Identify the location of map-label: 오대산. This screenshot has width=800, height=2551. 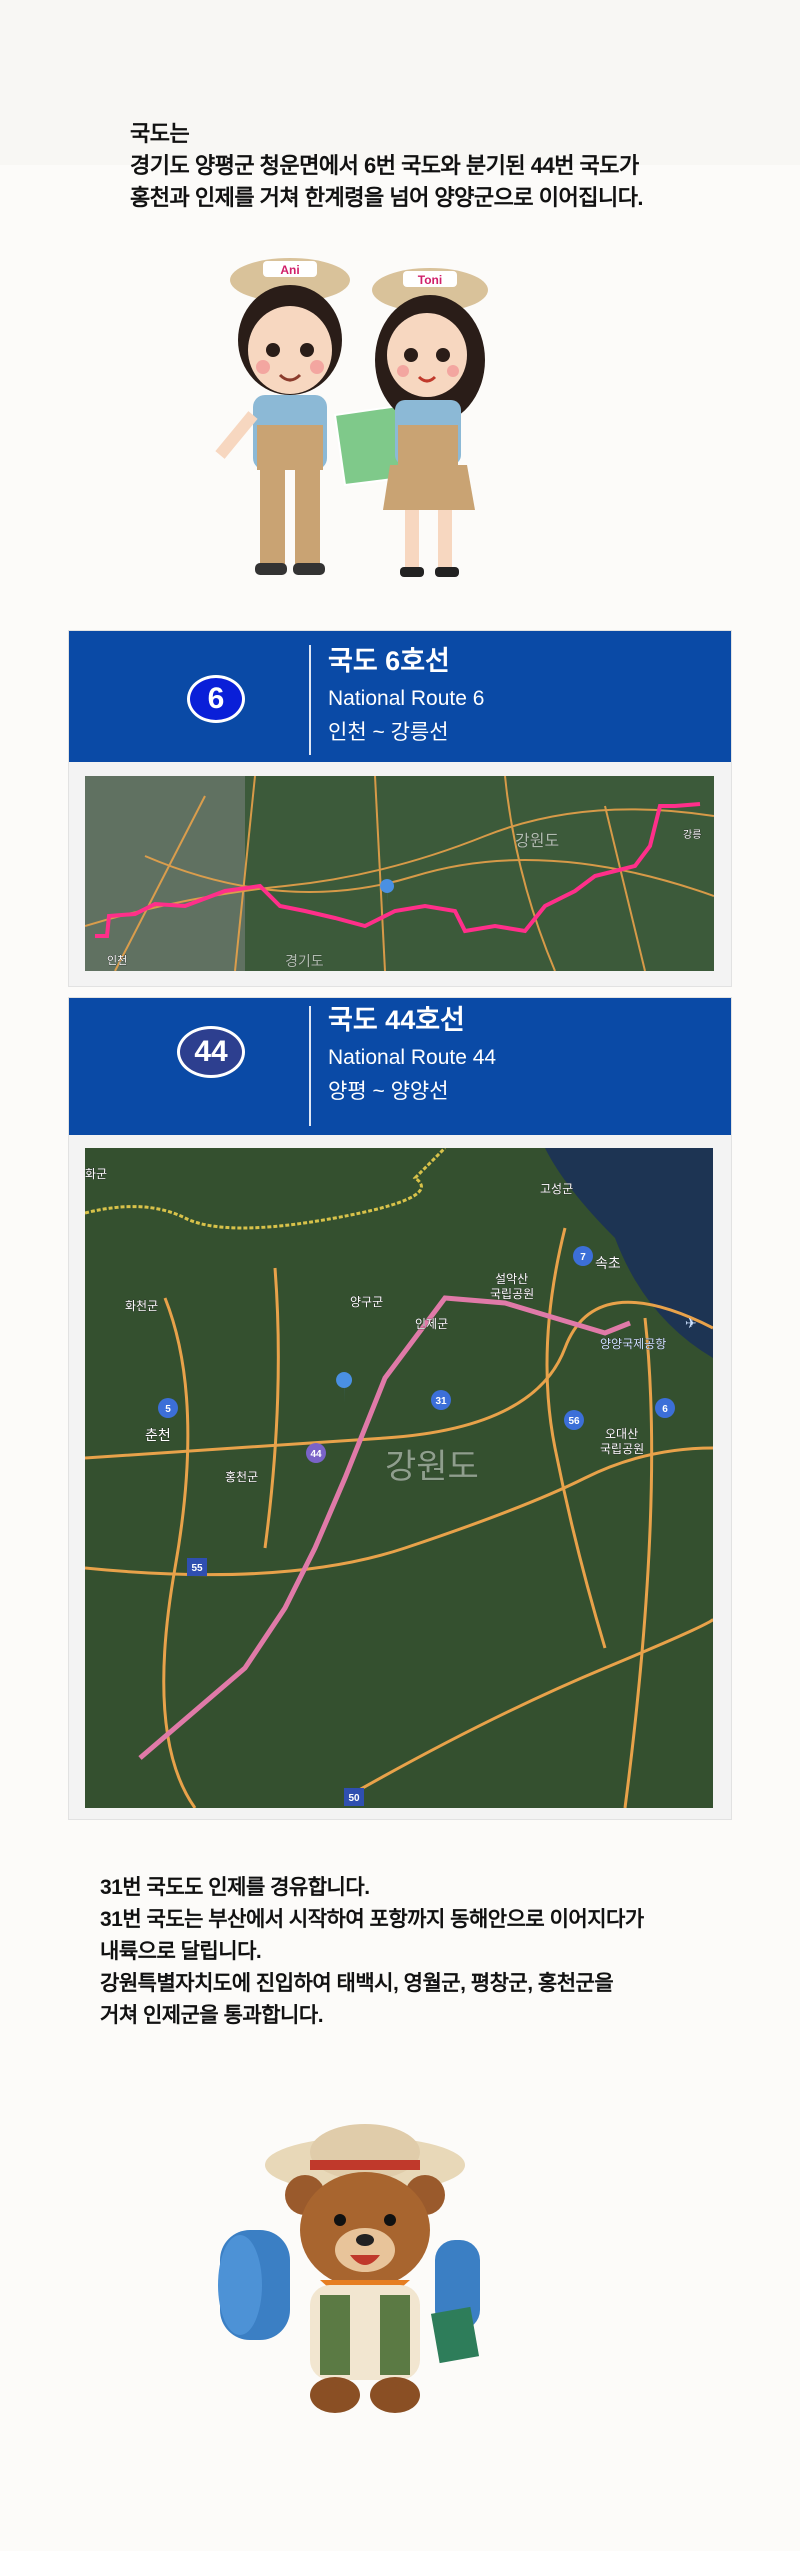
(621, 1434).